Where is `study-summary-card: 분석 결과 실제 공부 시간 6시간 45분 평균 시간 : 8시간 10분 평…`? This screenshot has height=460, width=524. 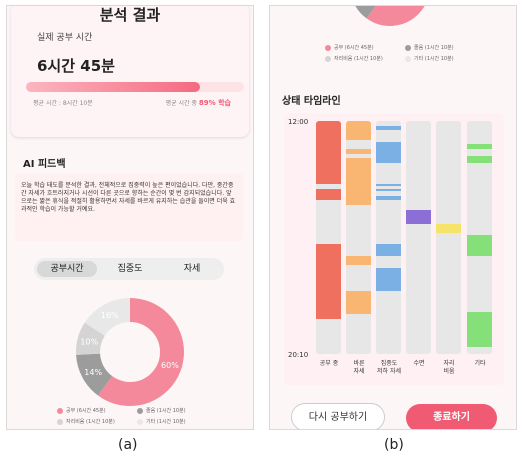 study-summary-card: 분석 결과 실제 공부 시간 6시간 45분 평균 시간 : 8시간 10분 평… is located at coordinates (130, 71).